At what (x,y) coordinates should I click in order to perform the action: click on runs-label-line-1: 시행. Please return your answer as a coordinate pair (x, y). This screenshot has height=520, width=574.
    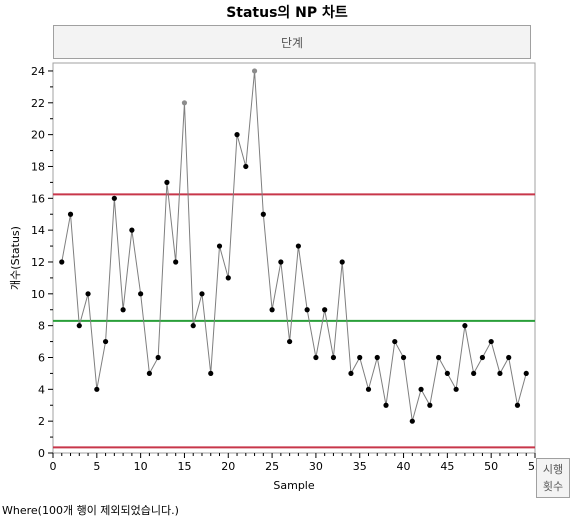
    Looking at the image, I should click on (553, 469).